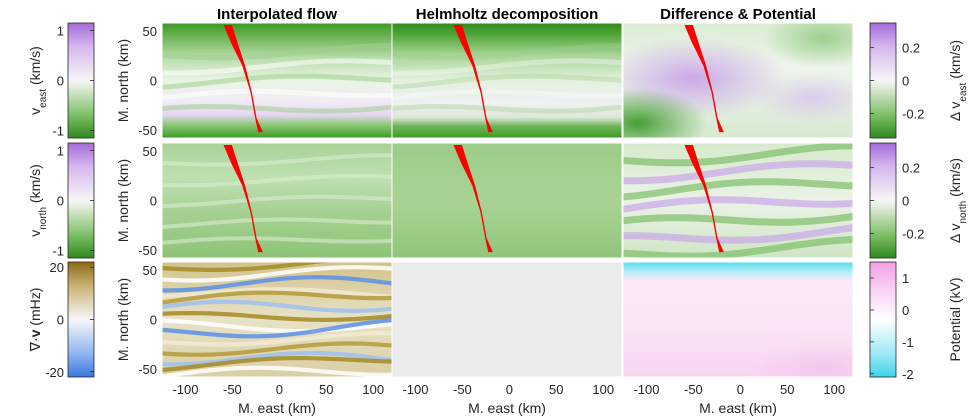 Image resolution: width=975 pixels, height=420 pixels. Describe the element at coordinates (415, 389) in the screenshot. I see `x-tick-label: -100` at that location.